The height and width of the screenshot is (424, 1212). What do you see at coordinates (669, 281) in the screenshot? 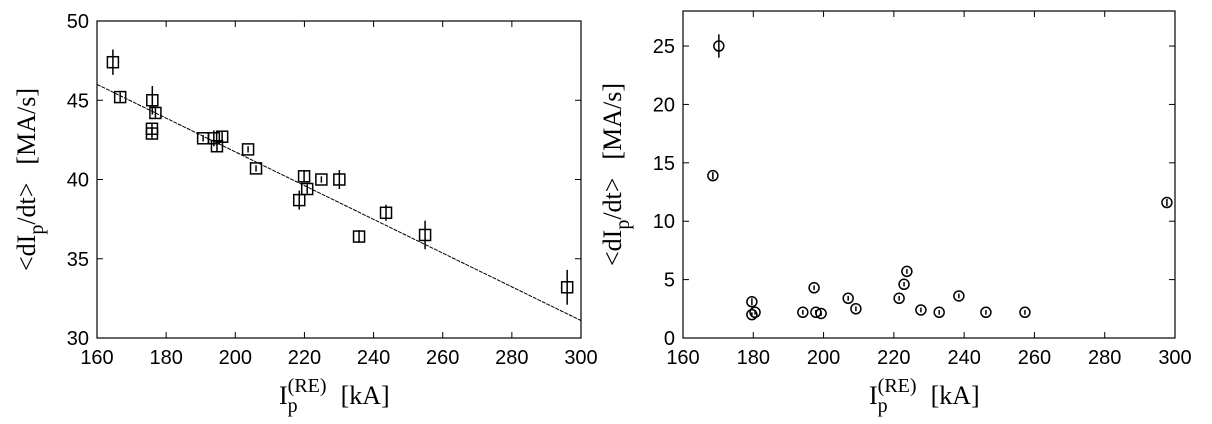
I see `y-tick-label: 5` at bounding box center [669, 281].